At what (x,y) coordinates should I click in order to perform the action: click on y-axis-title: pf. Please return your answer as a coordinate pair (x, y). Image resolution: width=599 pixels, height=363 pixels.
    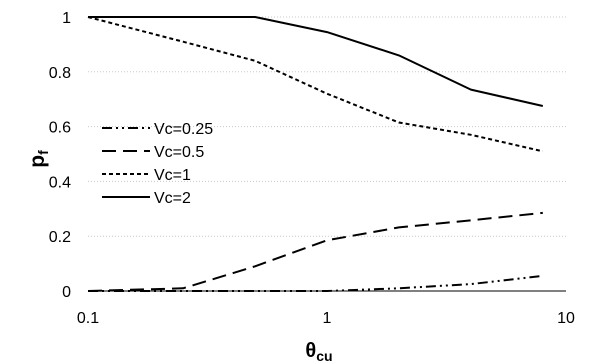
    Looking at the image, I should click on (38, 159).